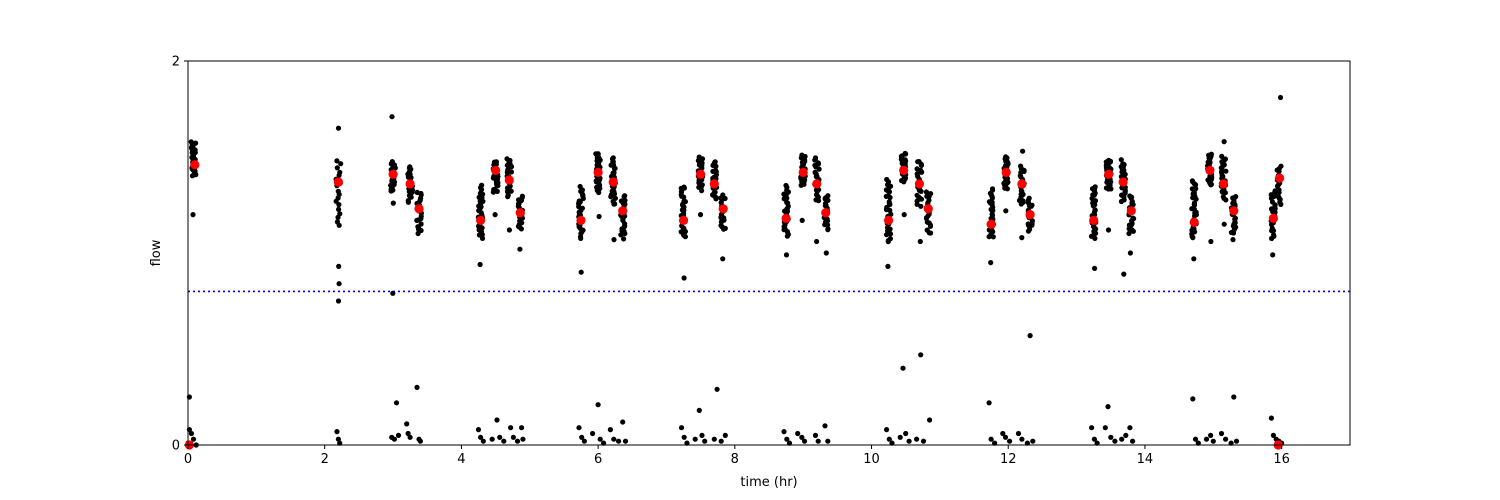 This screenshot has height=500, width=1500. I want to click on x-tick-label: 4, so click(461, 459).